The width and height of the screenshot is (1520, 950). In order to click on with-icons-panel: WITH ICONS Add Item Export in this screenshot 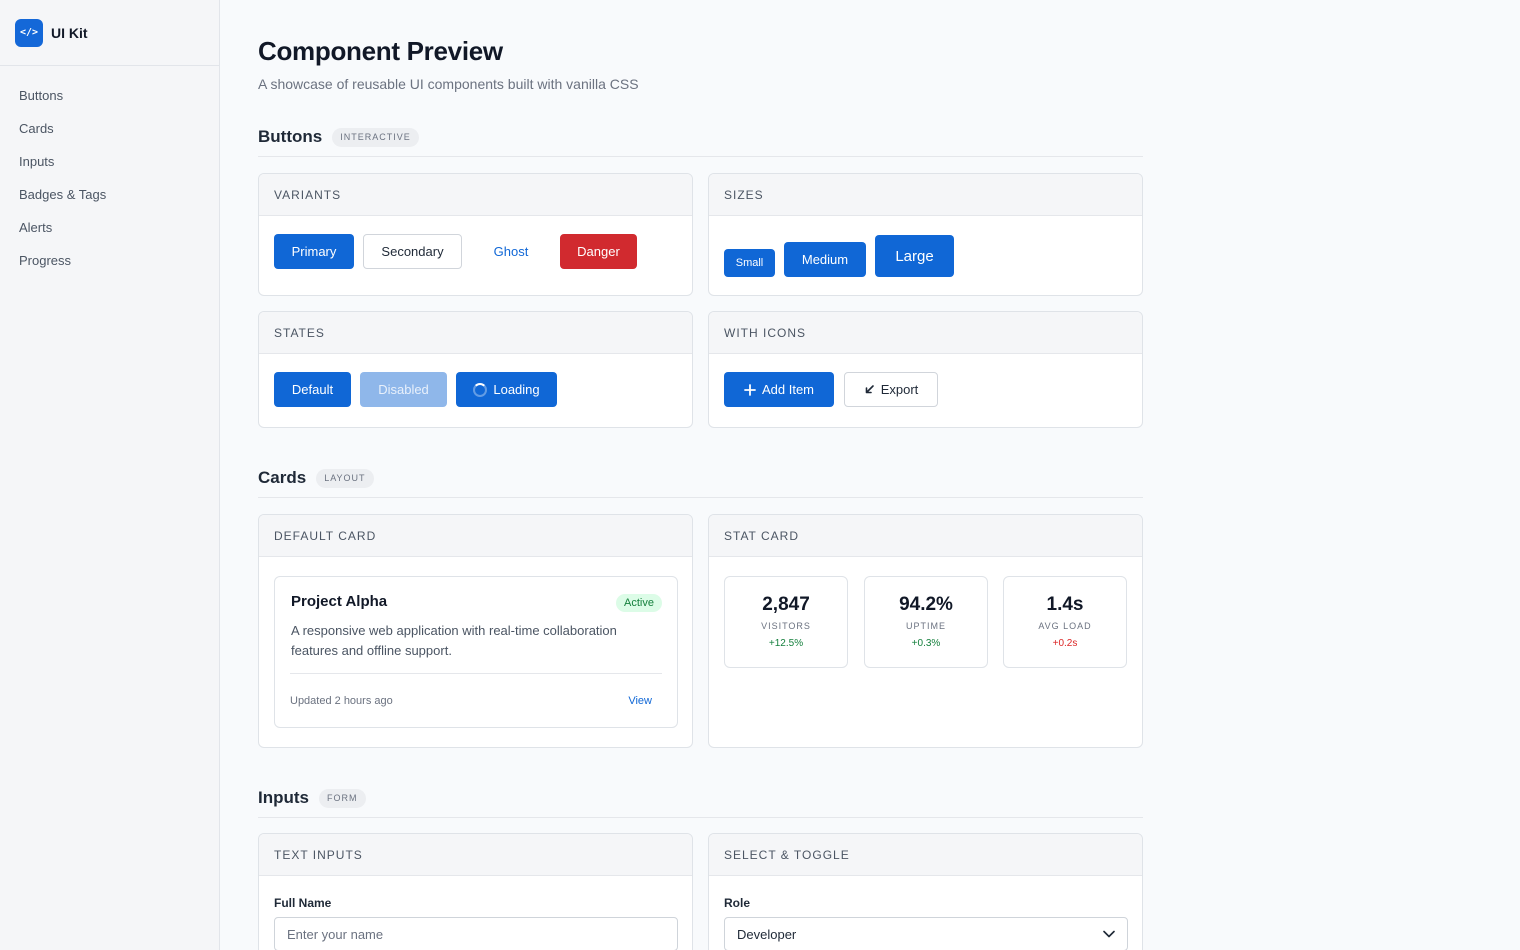, I will do `click(925, 369)`.